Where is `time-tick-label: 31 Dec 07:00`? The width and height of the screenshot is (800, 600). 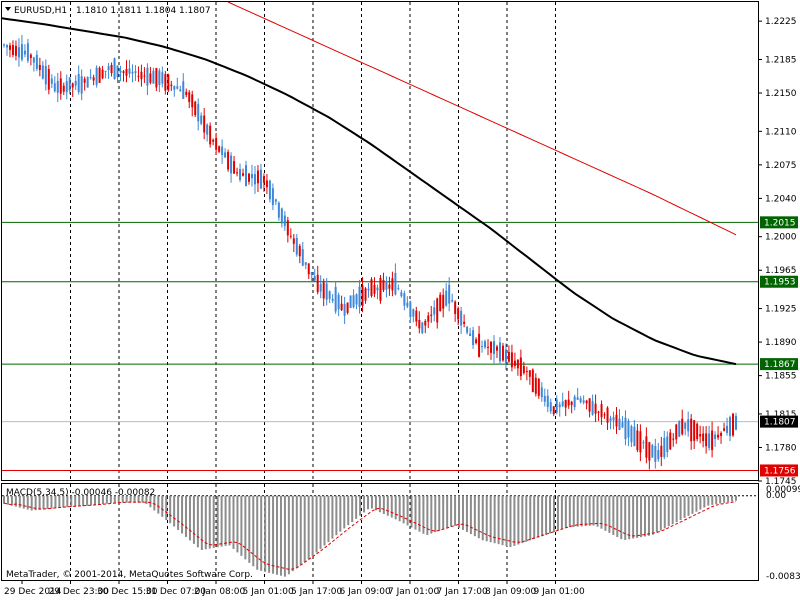
time-tick-label: 31 Dec 07:00 is located at coordinates (176, 592).